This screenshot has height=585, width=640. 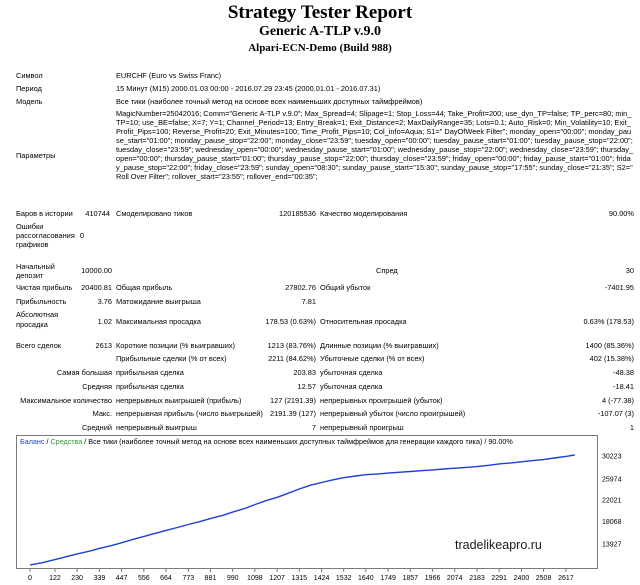 I want to click on profit-trades-value: 2211 (84.62%), so click(x=292, y=358).